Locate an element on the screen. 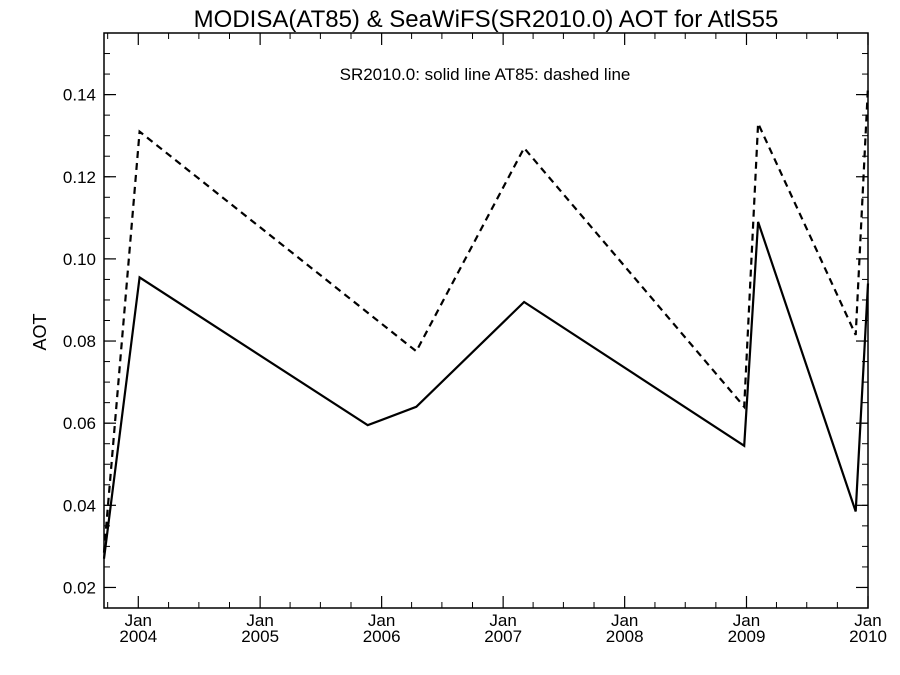 The image size is (900, 675). x-tick-label-year: 2010 is located at coordinates (868, 636).